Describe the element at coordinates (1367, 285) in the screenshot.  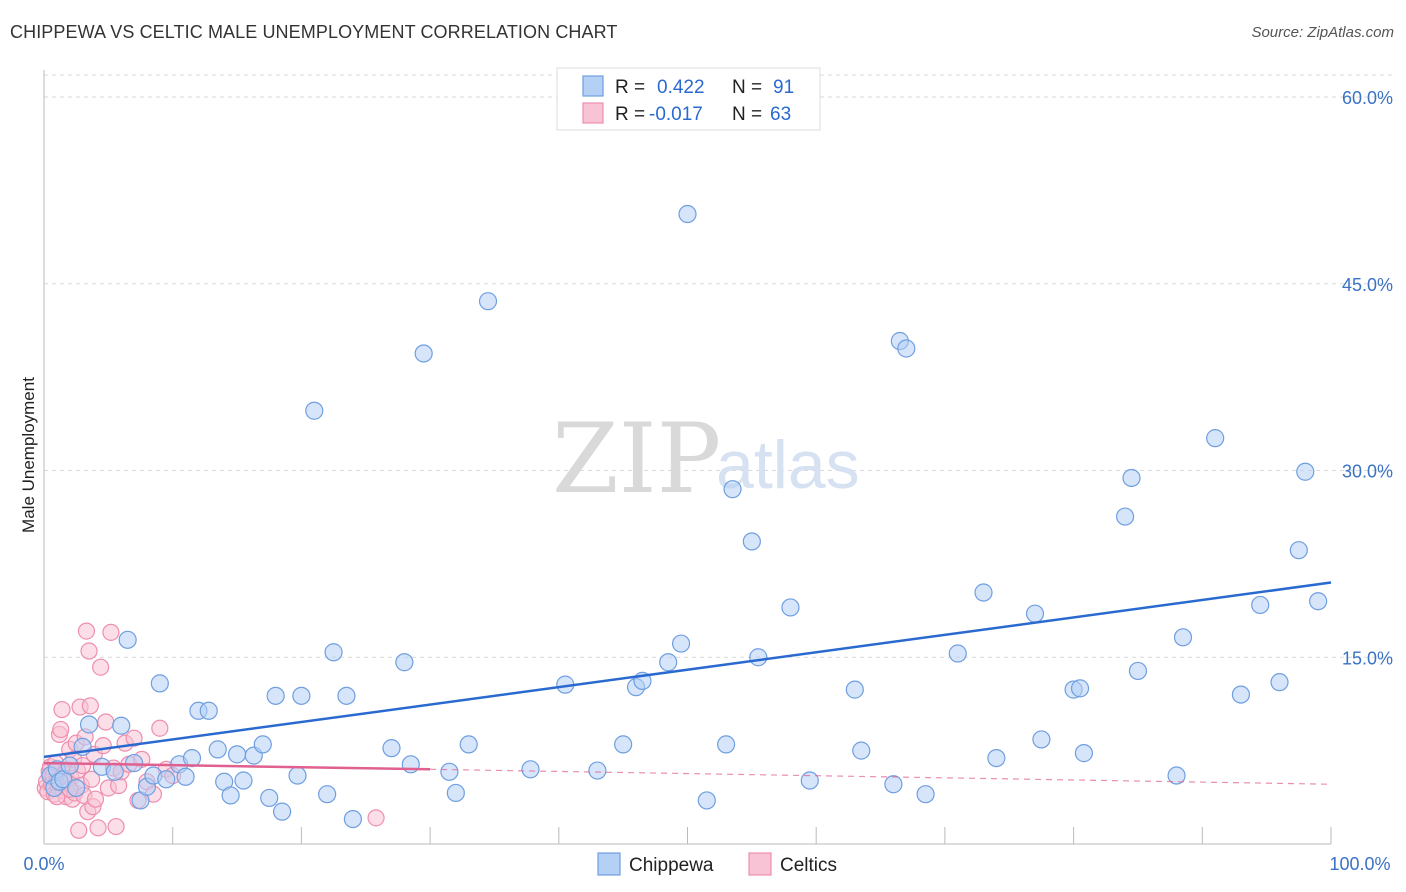
I see `y-tick-label: 45.0%` at that location.